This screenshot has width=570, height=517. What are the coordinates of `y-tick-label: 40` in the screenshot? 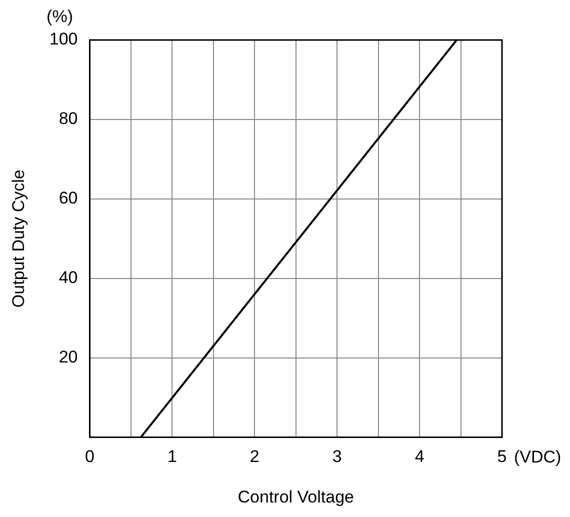 It's located at (68, 278).